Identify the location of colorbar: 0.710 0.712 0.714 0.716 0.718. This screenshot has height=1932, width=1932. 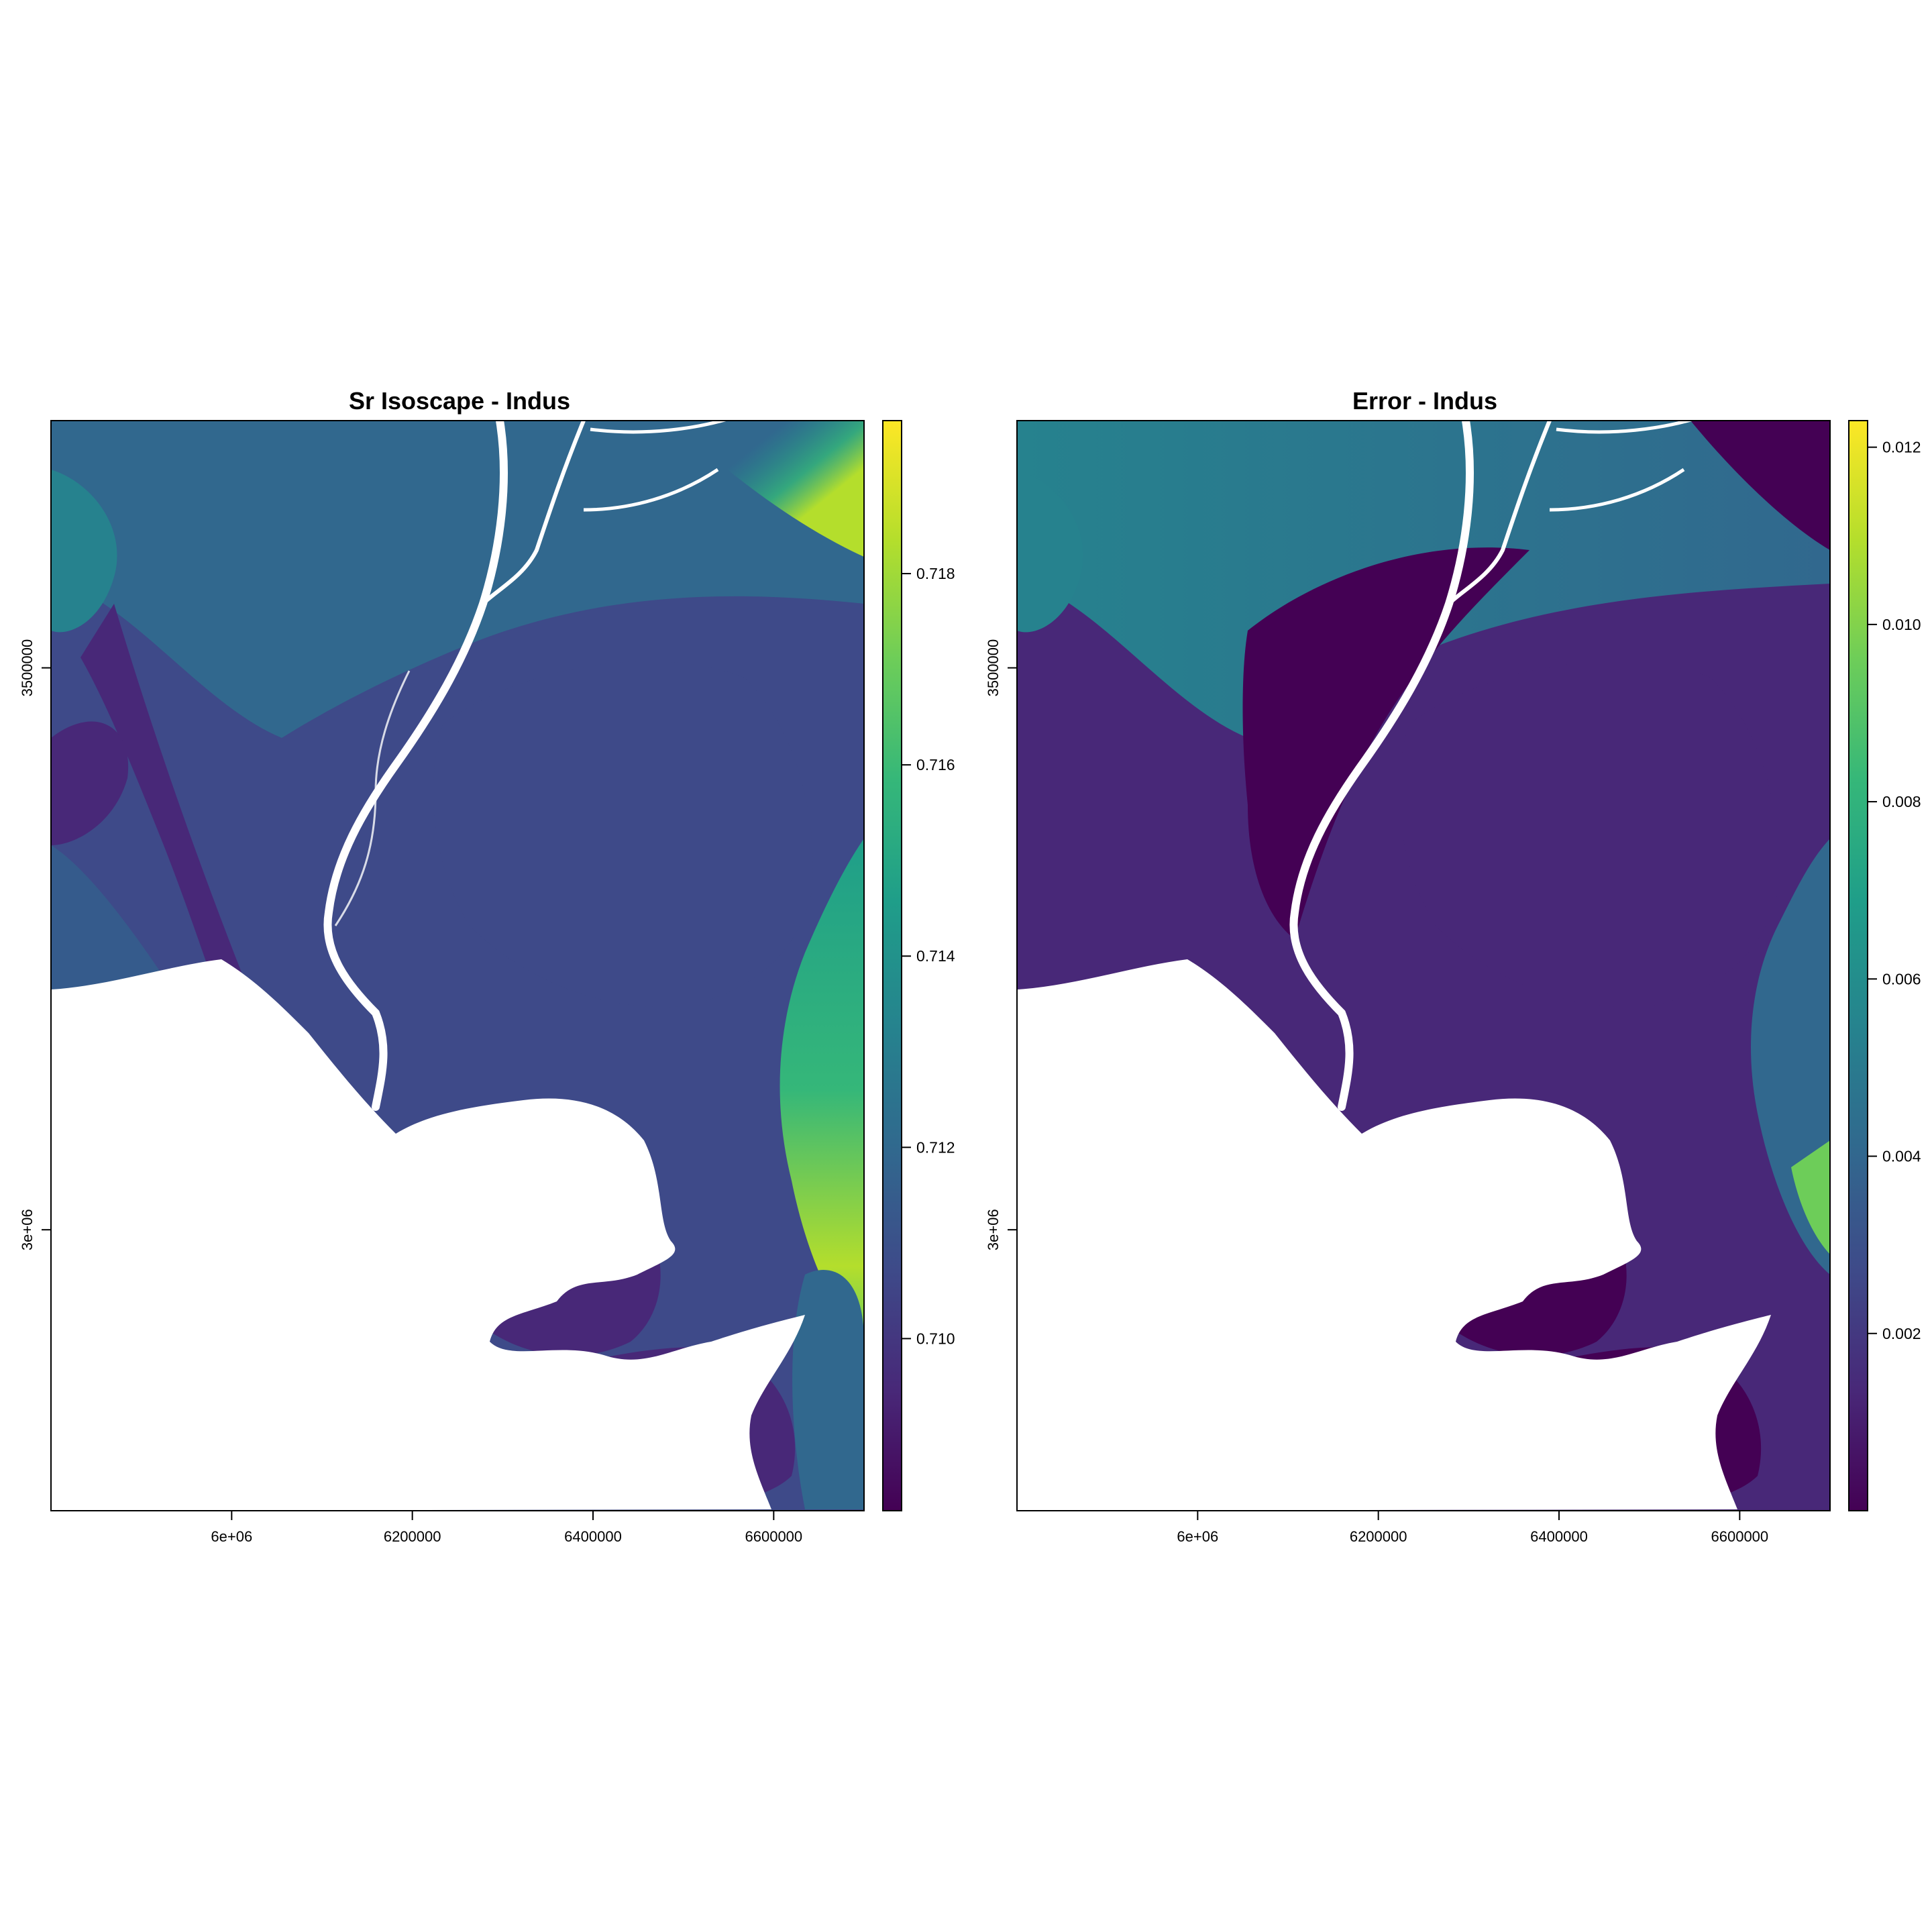
(918, 965).